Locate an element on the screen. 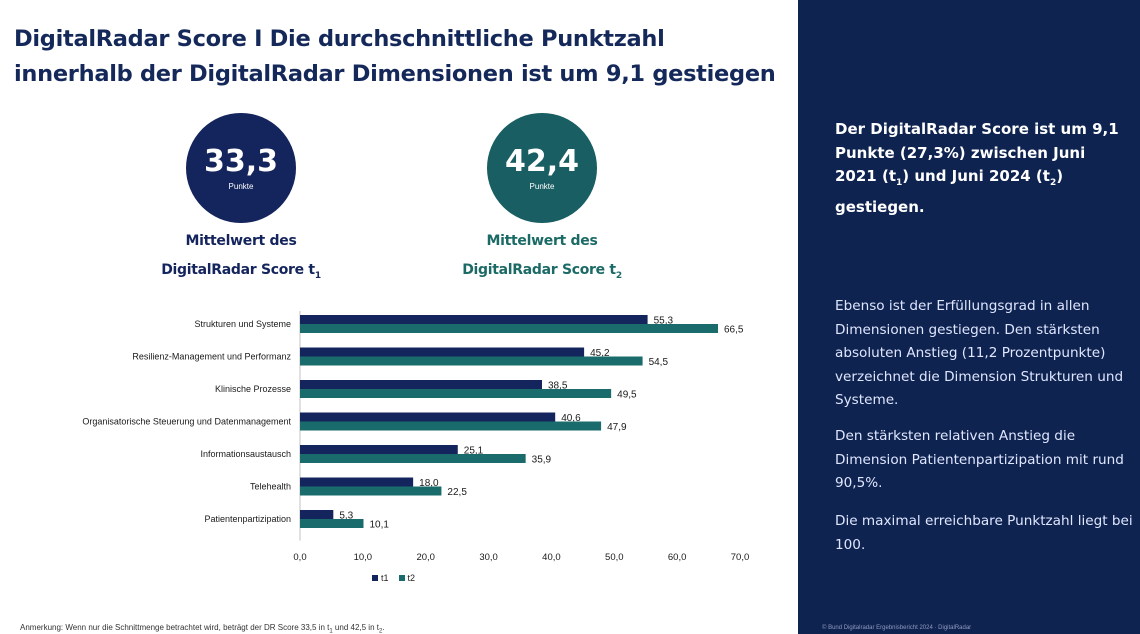 This screenshot has width=1140, height=634. x-tick-label: 30,0 is located at coordinates (488, 557).